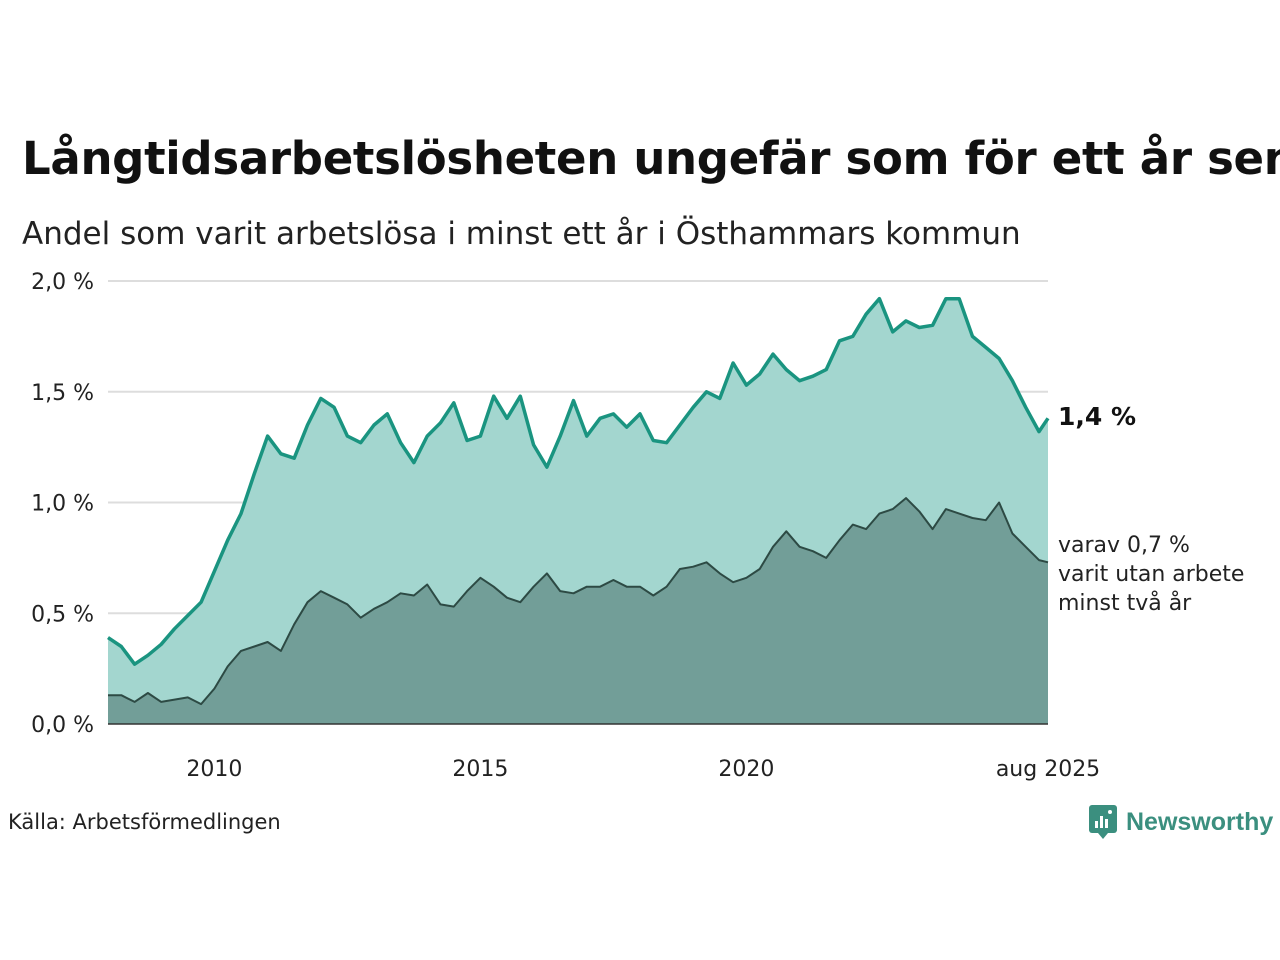  What do you see at coordinates (144, 822) in the screenshot?
I see `source-note: Källa: Arbetsförmedlingen` at bounding box center [144, 822].